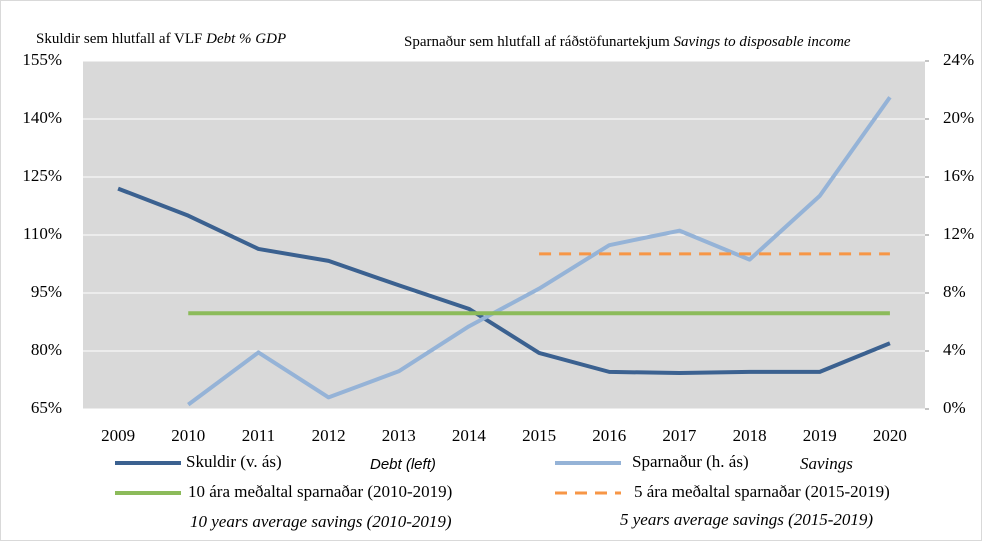 The width and height of the screenshot is (982, 541). What do you see at coordinates (119, 39) in the screenshot?
I see `left-axis-title-is: Skuldir sem hlutfall af VLF` at bounding box center [119, 39].